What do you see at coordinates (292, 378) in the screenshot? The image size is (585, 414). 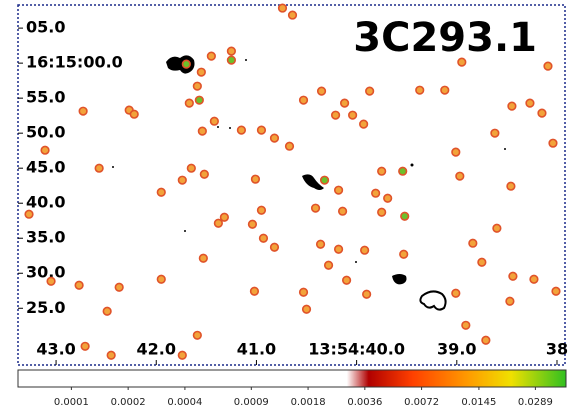 I see `colorbar` at bounding box center [292, 378].